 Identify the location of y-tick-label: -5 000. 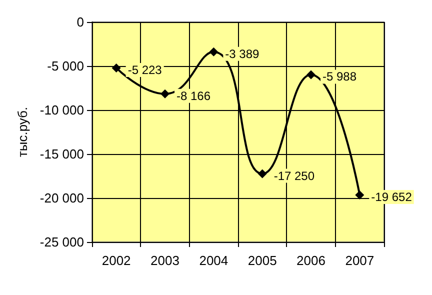
(65, 66).